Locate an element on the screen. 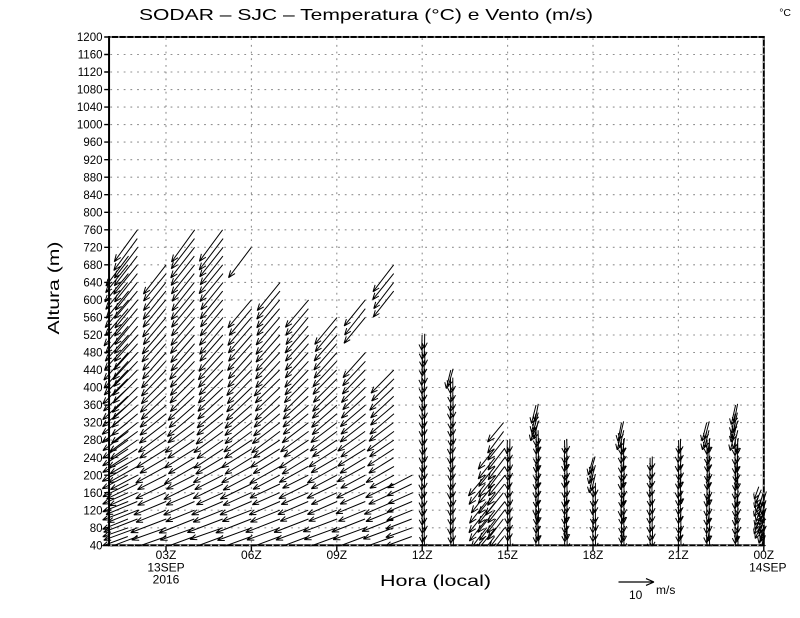 The height and width of the screenshot is (618, 800). svg-text: 10 is located at coordinates (636, 595).